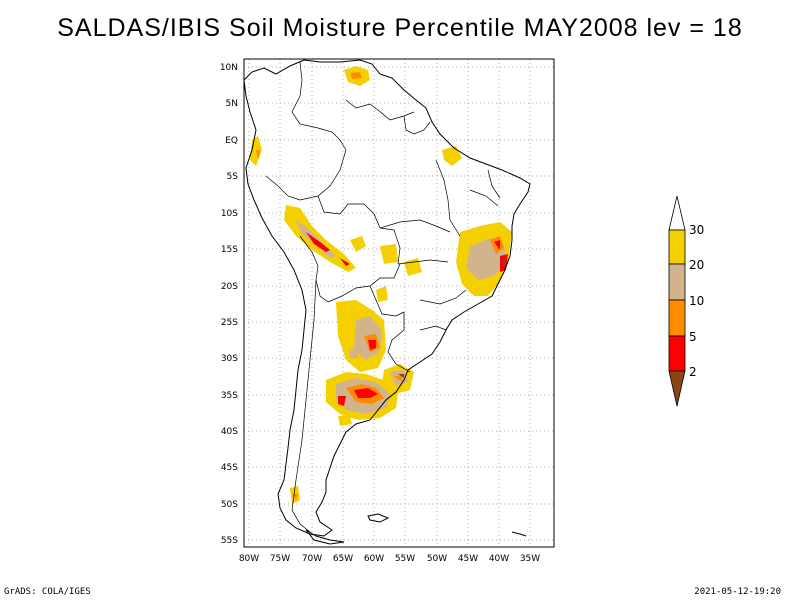 The width and height of the screenshot is (800, 600). Describe the element at coordinates (737, 592) in the screenshot. I see `footer-timestamp: 2021-05-12-19:20` at that location.